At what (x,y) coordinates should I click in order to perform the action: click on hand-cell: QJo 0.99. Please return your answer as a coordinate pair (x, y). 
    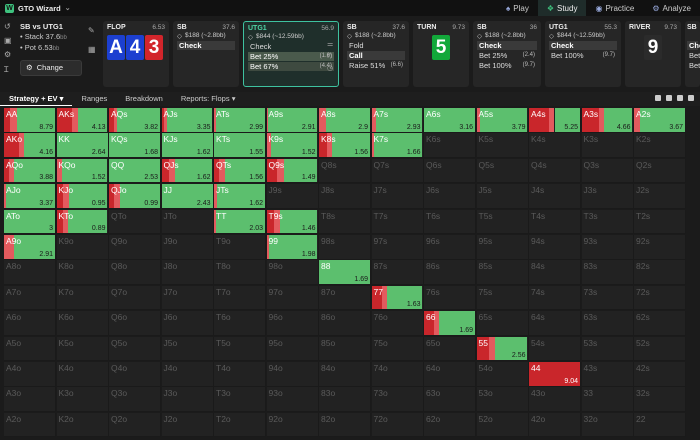
    Looking at the image, I should click on (135, 196).